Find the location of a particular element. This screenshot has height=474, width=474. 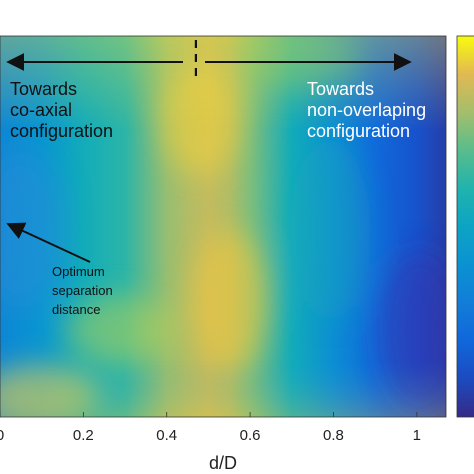

x-tick-label: 0.4 is located at coordinates (166, 435).